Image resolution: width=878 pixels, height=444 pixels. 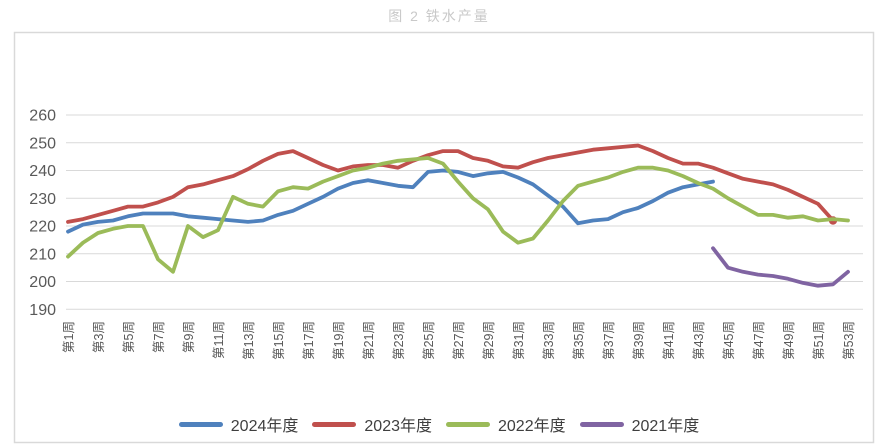 I want to click on legend-item-2021: 2021年度, so click(x=639, y=424).